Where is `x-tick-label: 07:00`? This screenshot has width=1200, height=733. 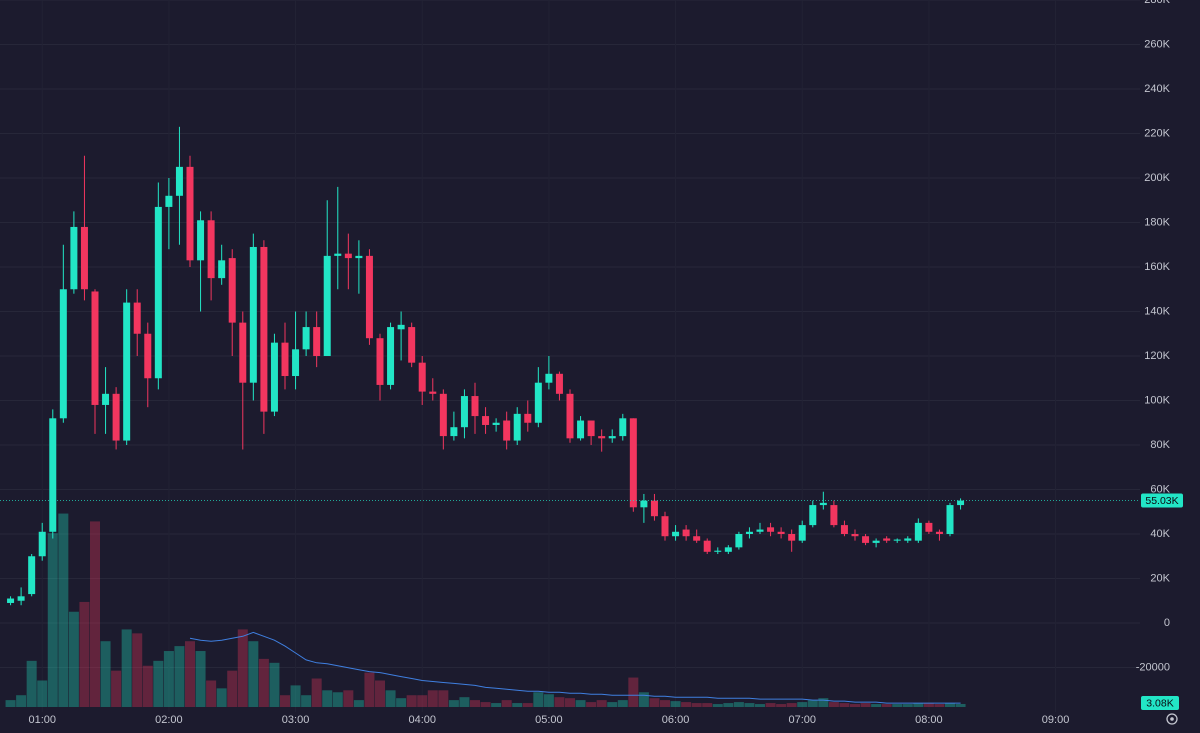 x-tick-label: 07:00 is located at coordinates (802, 720).